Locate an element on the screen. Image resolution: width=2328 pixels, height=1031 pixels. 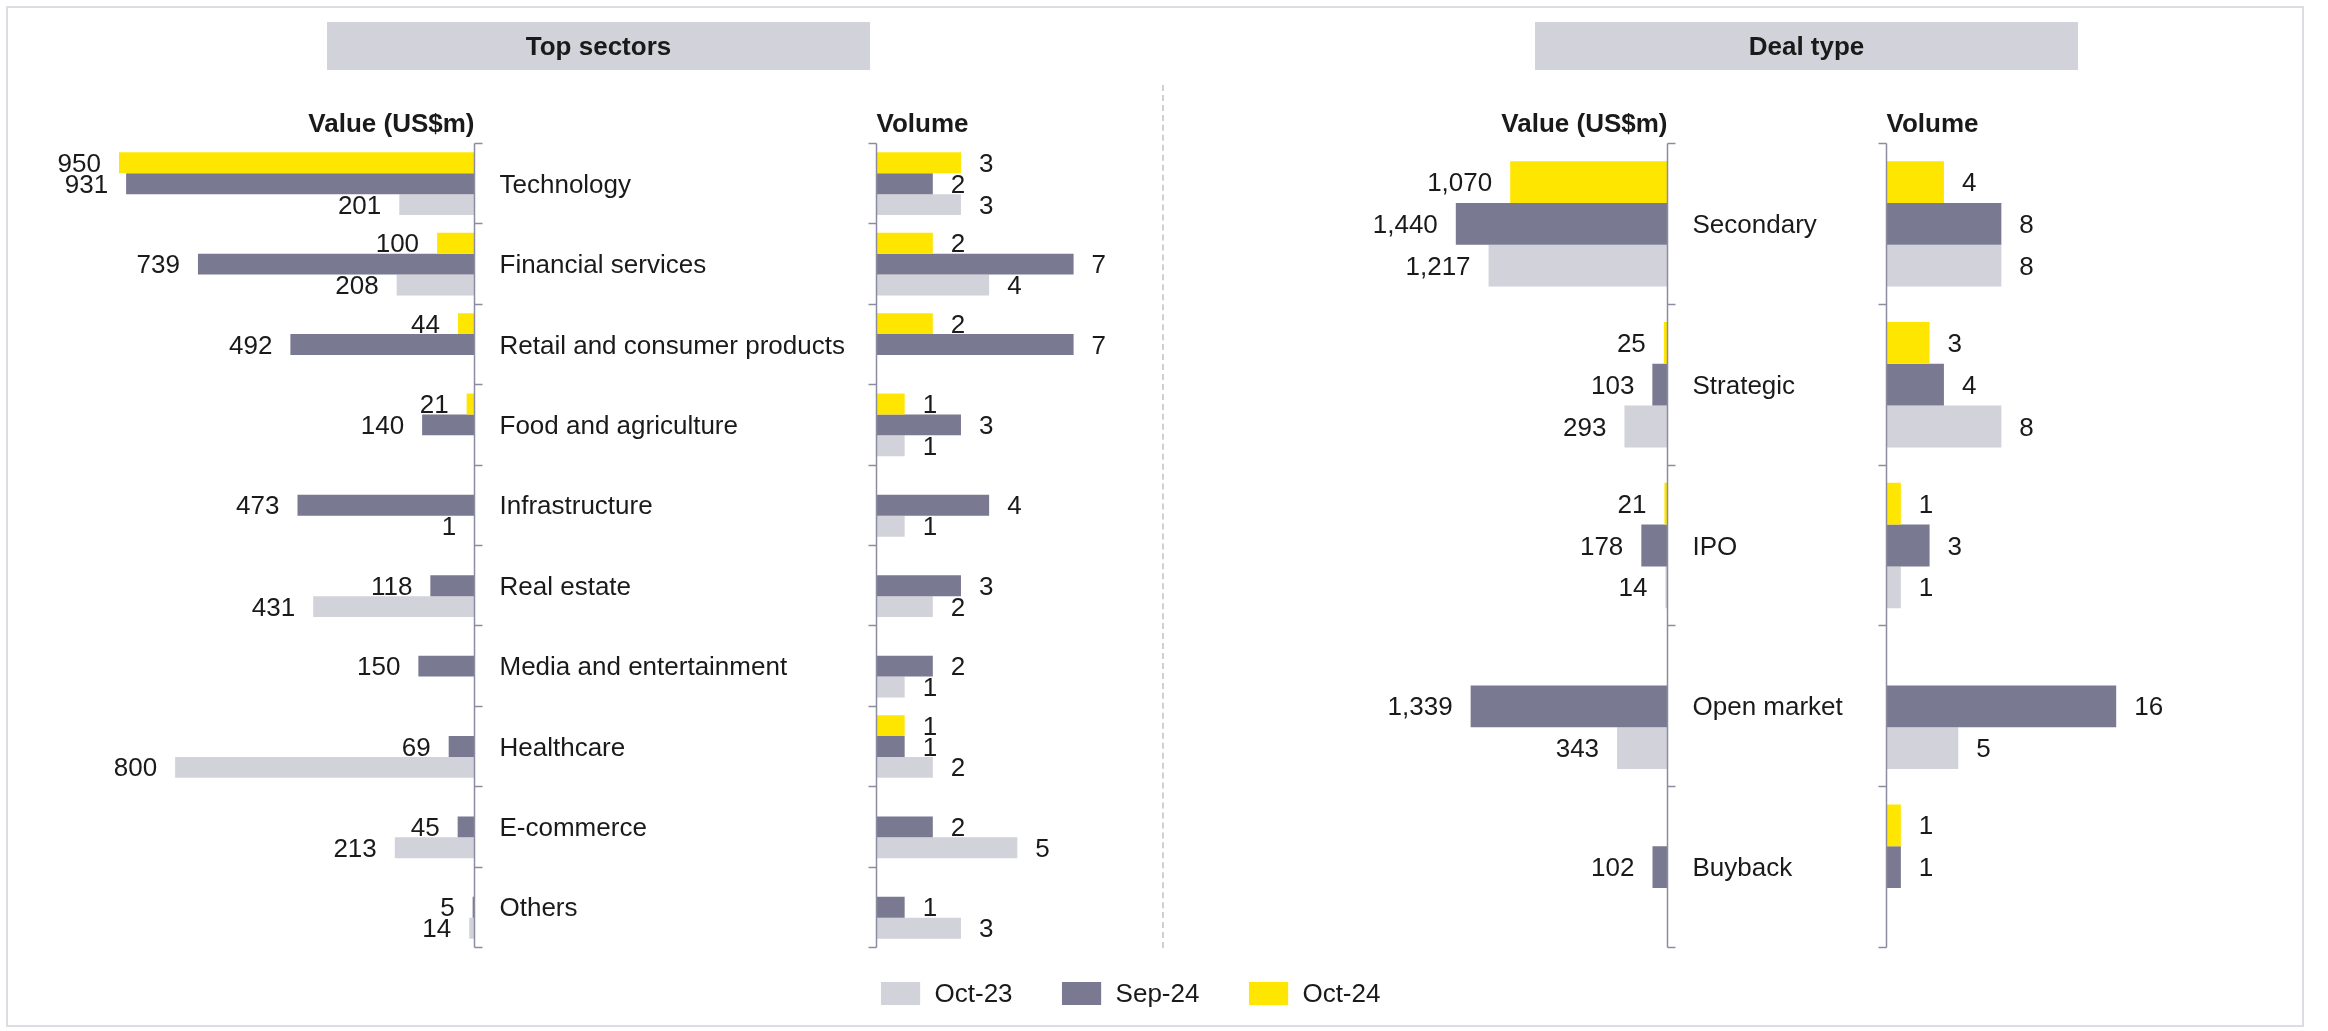
y-tick-label: Infrastructure is located at coordinates (576, 505).